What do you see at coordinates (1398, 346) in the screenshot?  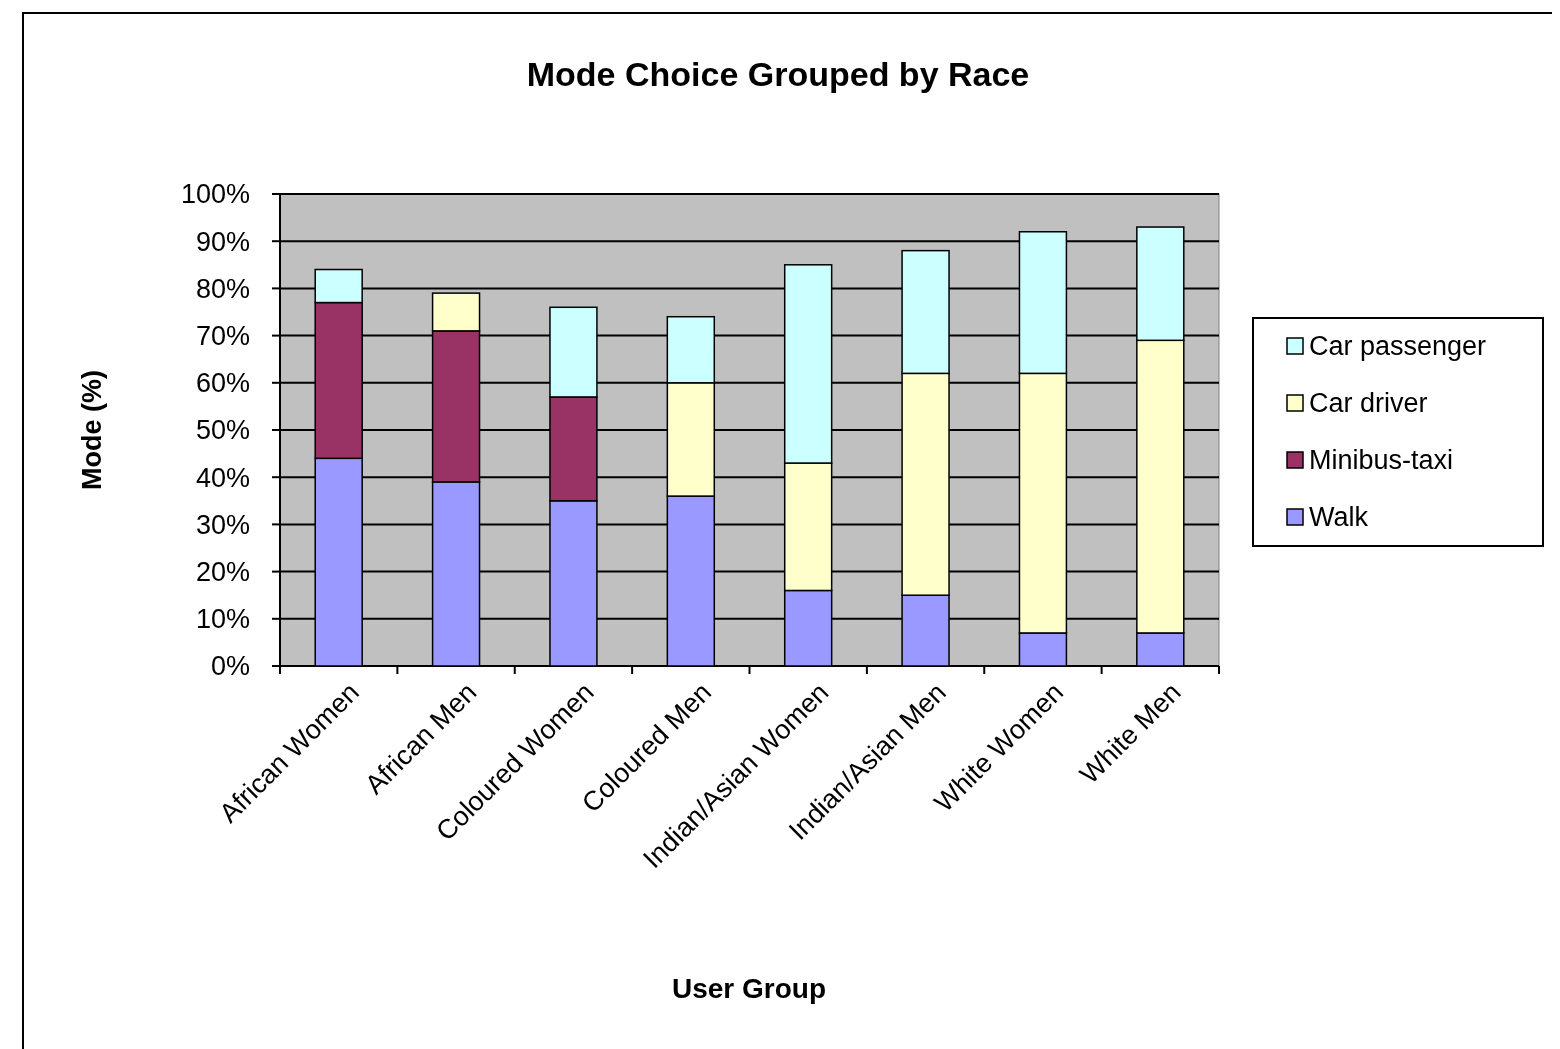 I see `legend-label: Car passenger` at bounding box center [1398, 346].